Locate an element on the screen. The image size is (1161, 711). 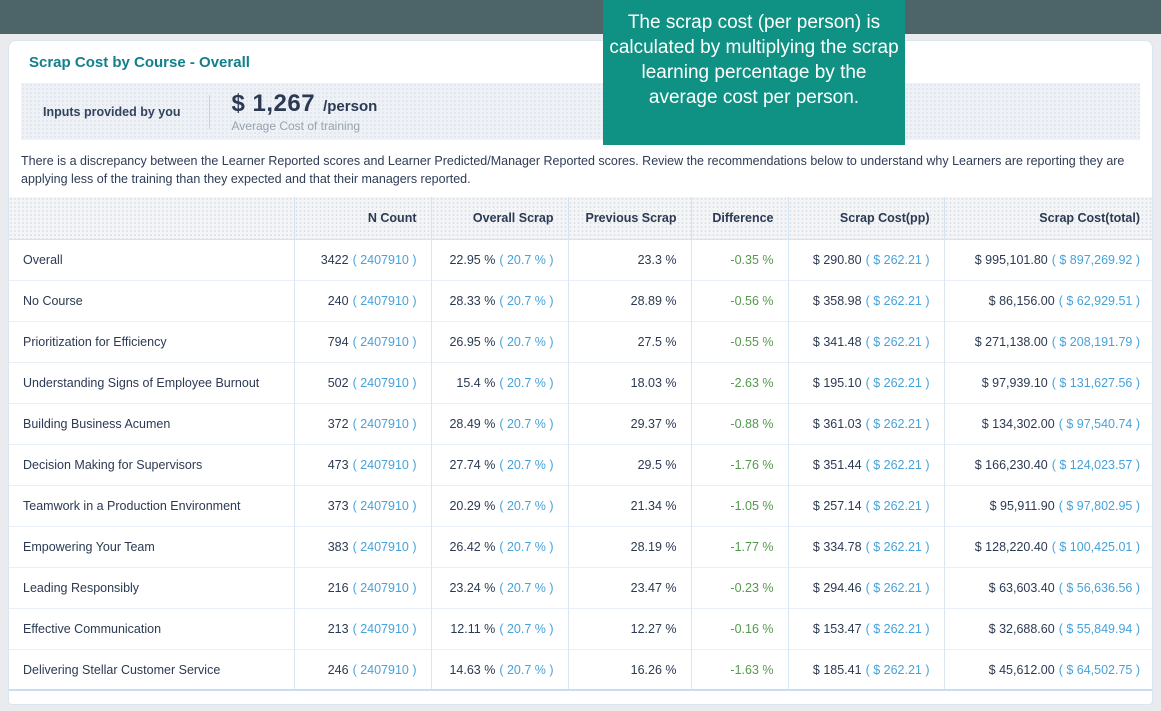
difference-cell: -0.56 % is located at coordinates (740, 300).